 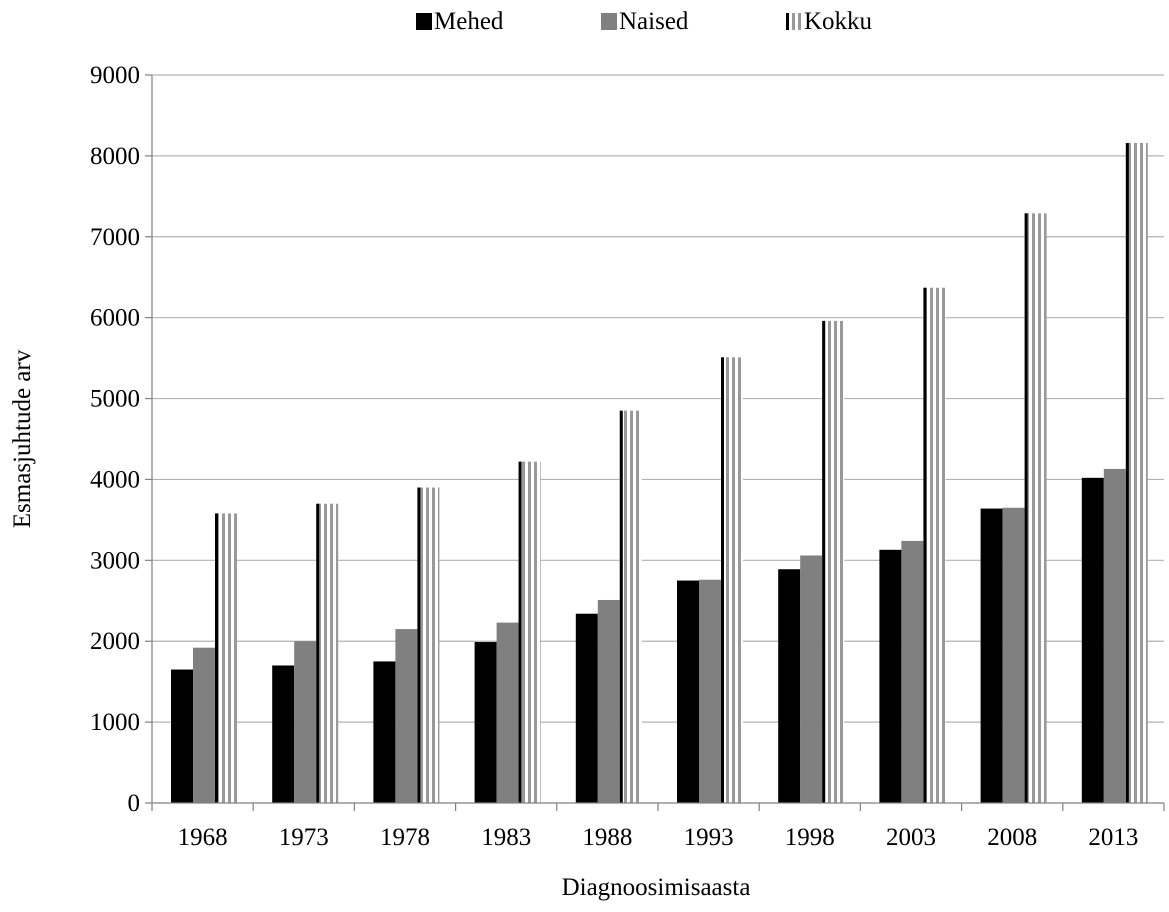 I want to click on x-tick-label: 1983, so click(x=506, y=837).